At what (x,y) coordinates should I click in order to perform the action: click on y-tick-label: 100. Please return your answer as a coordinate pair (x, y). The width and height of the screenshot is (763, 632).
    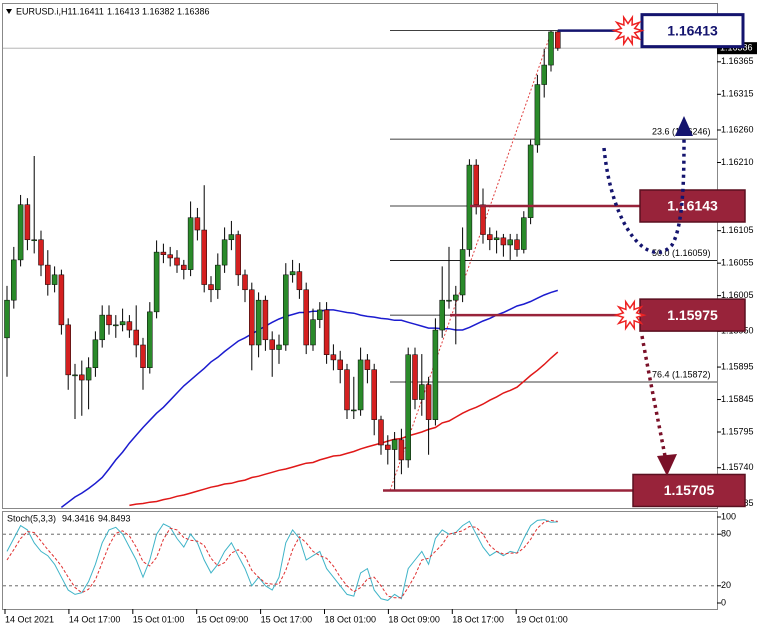
    Looking at the image, I should click on (728, 516).